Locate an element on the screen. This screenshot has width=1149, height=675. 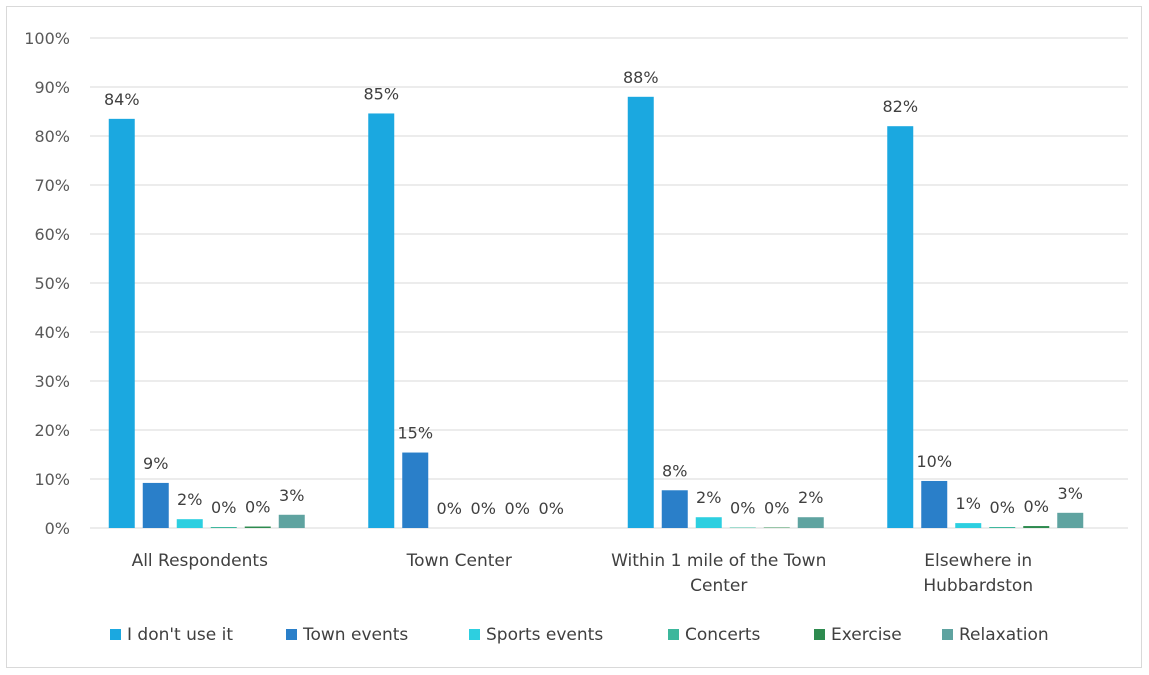
y-tick-label: 60% is located at coordinates (52, 234).